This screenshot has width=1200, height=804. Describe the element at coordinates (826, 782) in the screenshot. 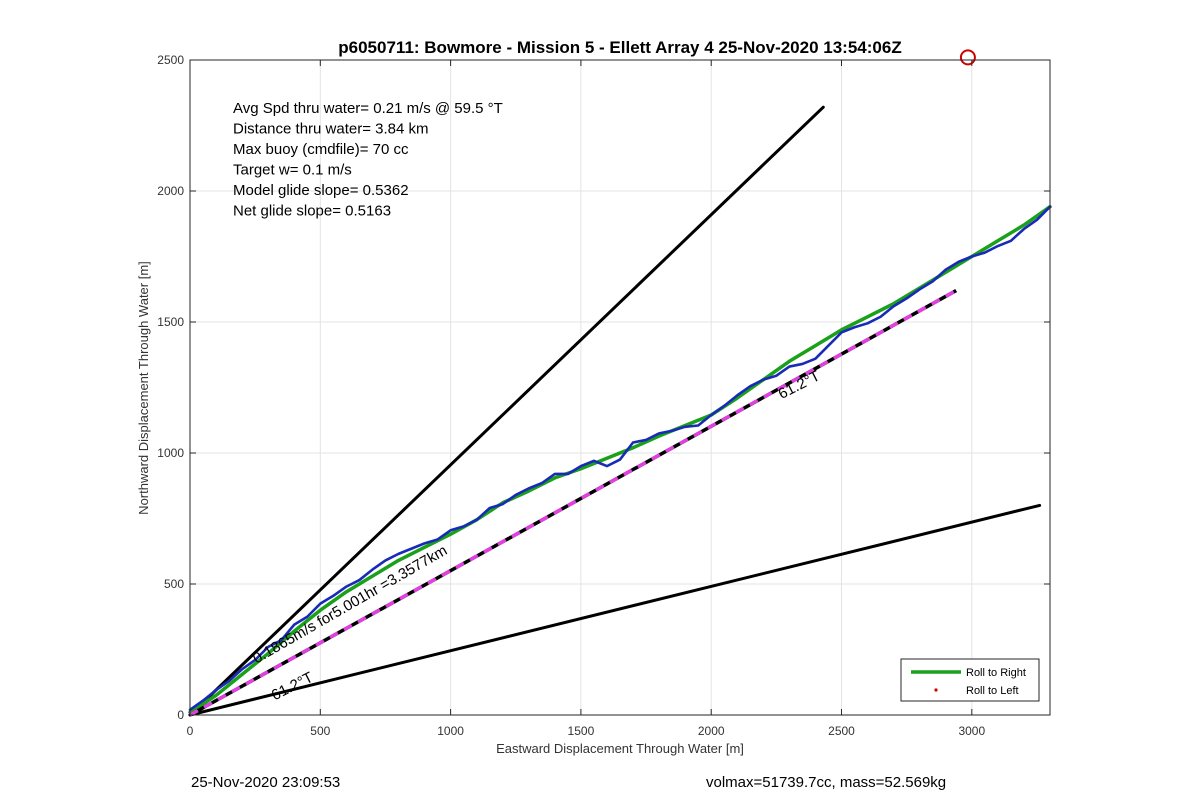

I see `footer-volmax-mass: volmax=51739.7cc, mass=52.569kg` at that location.